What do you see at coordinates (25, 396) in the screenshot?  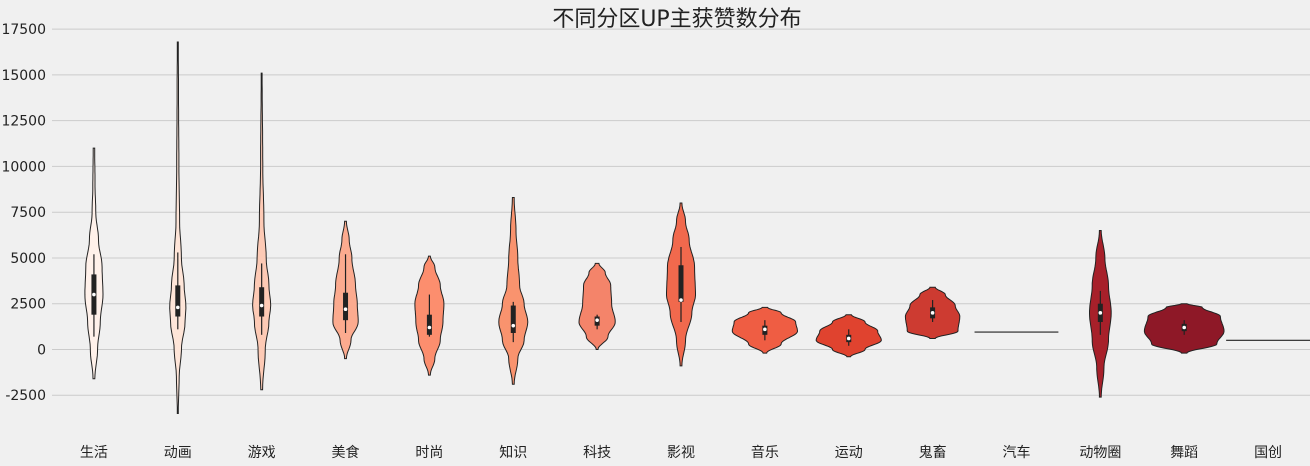 I see `y-tick-label: -2500` at bounding box center [25, 396].